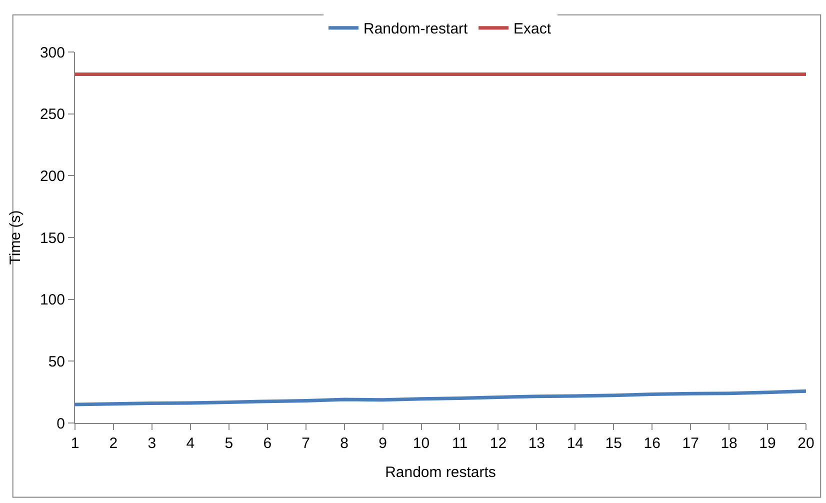  What do you see at coordinates (575, 443) in the screenshot?
I see `x-tick-label: 14` at bounding box center [575, 443].